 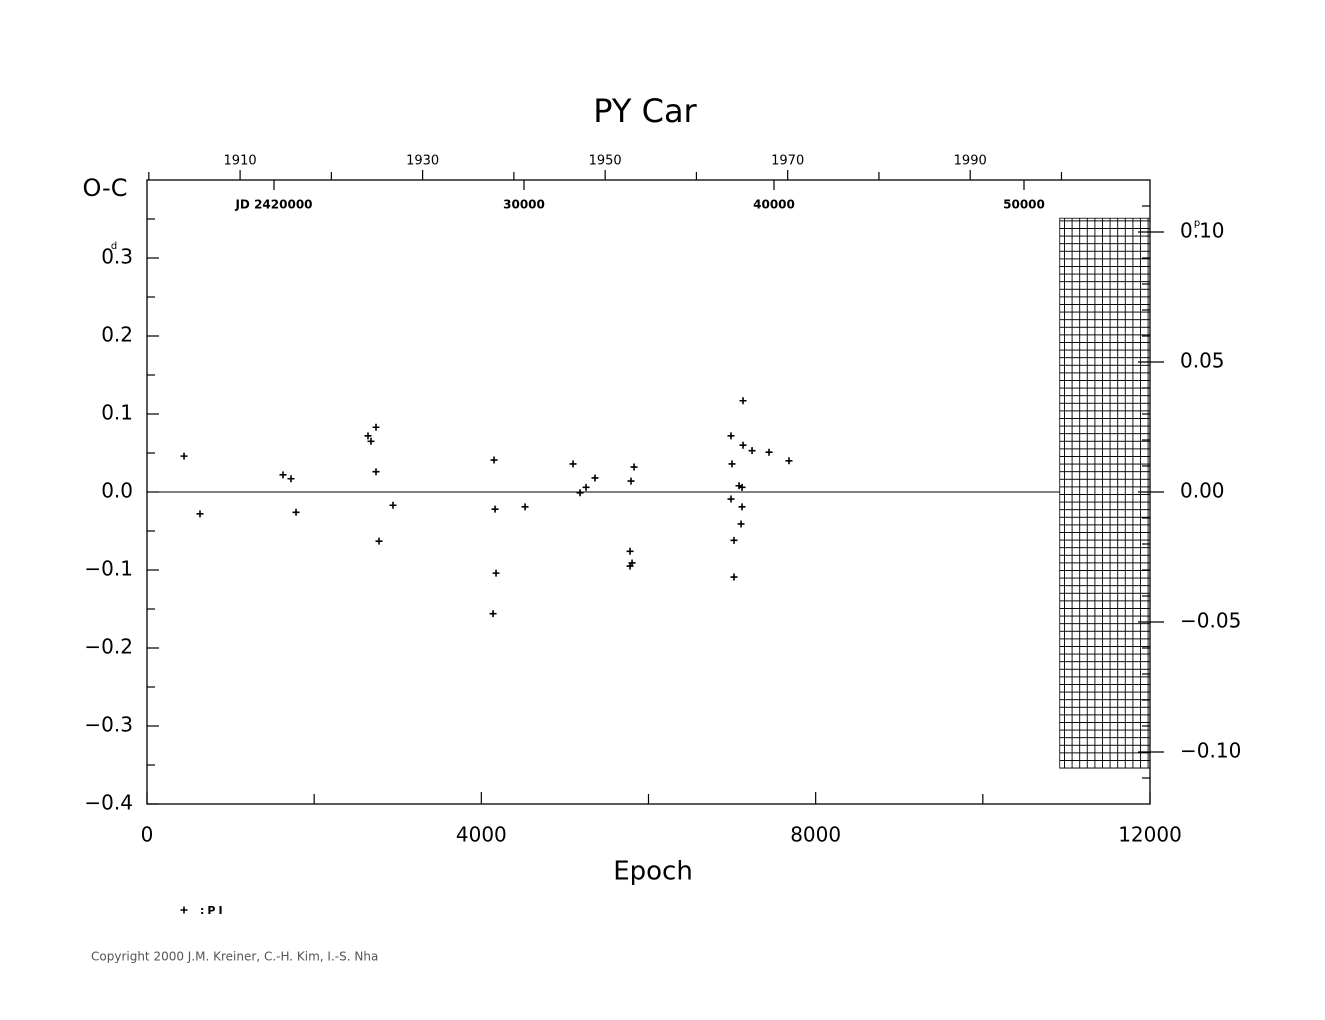 I want to click on y-tick-label: −0.1, so click(x=108, y=569).